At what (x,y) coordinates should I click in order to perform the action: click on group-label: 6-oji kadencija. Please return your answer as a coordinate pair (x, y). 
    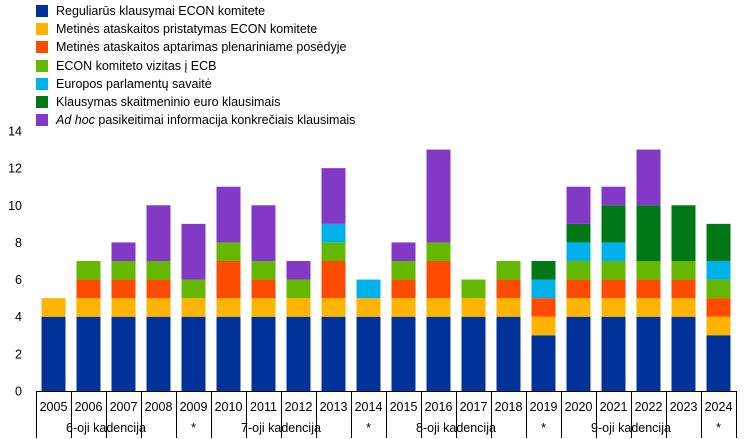
    Looking at the image, I should click on (106, 428).